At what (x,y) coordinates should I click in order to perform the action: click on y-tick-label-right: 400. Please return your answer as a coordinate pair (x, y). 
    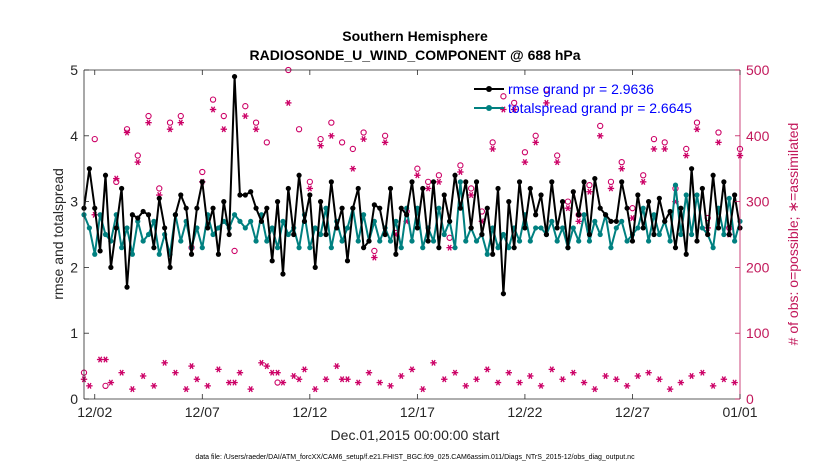
    Looking at the image, I should click on (758, 136).